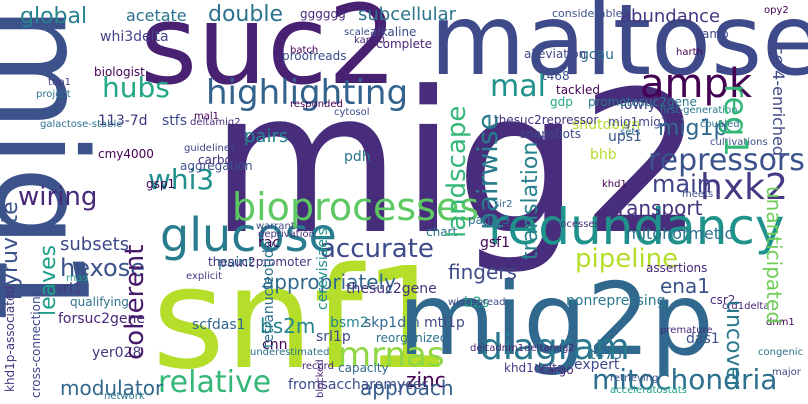  I want to click on word-fingers: fingers, so click(482, 272).